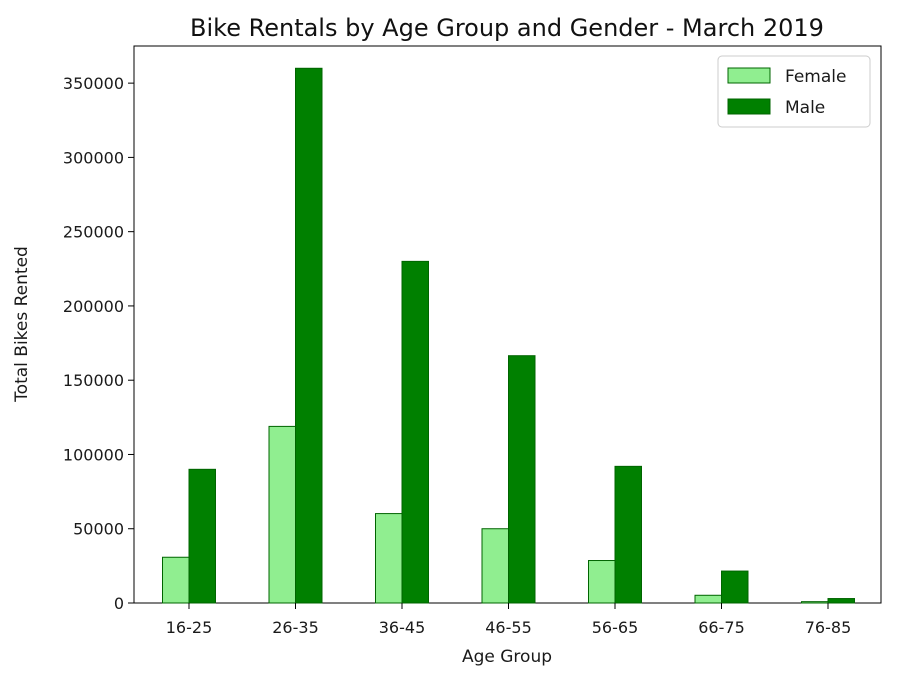  I want to click on x-tick-label: 16-25, so click(189, 627).